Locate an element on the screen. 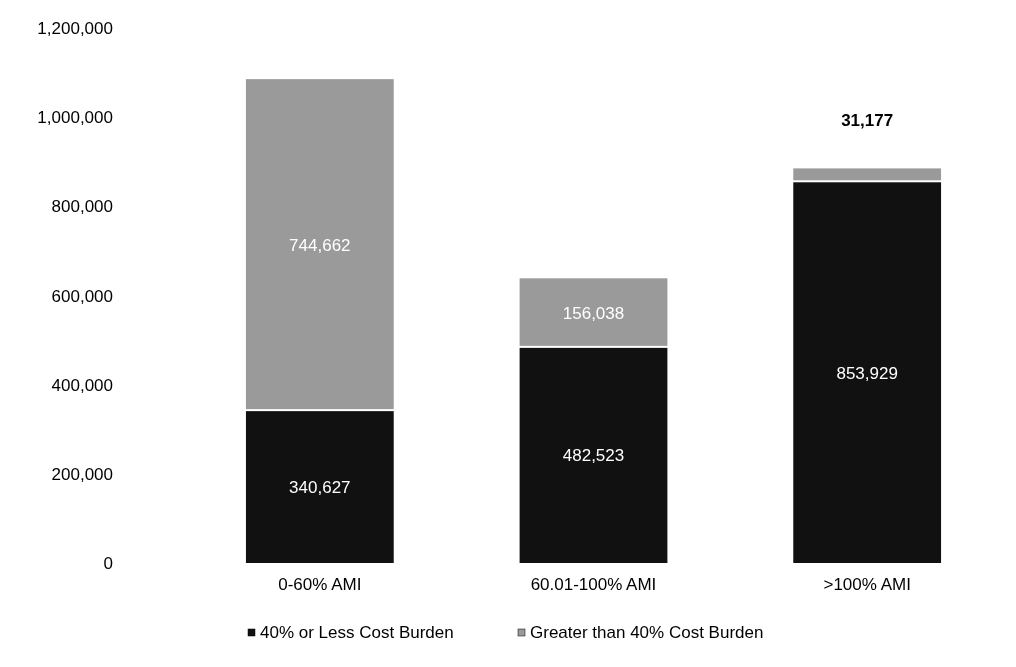 The height and width of the screenshot is (667, 1016). data-label: 340,627 is located at coordinates (320, 488).